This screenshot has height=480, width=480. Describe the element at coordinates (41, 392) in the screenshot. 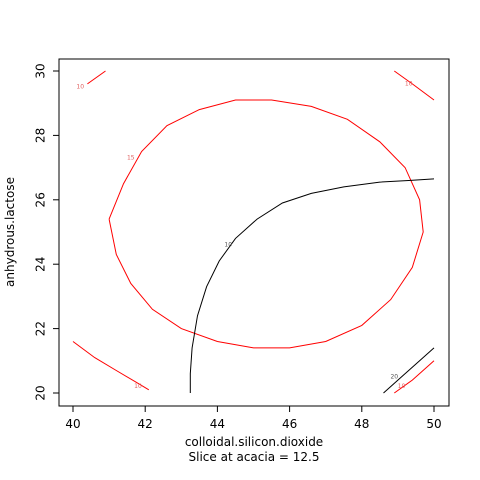

I see `y-tick-label: 20` at that location.